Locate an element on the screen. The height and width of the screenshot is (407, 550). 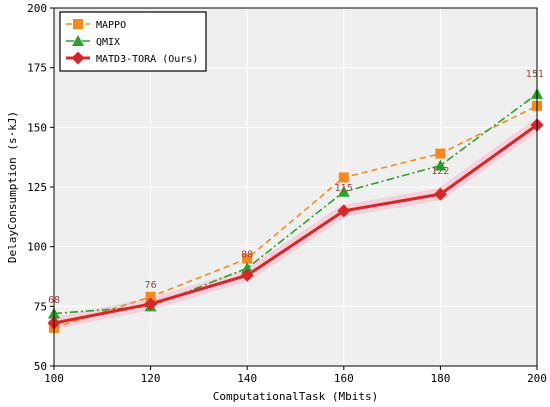
data-label: 88 is located at coordinates (247, 254).